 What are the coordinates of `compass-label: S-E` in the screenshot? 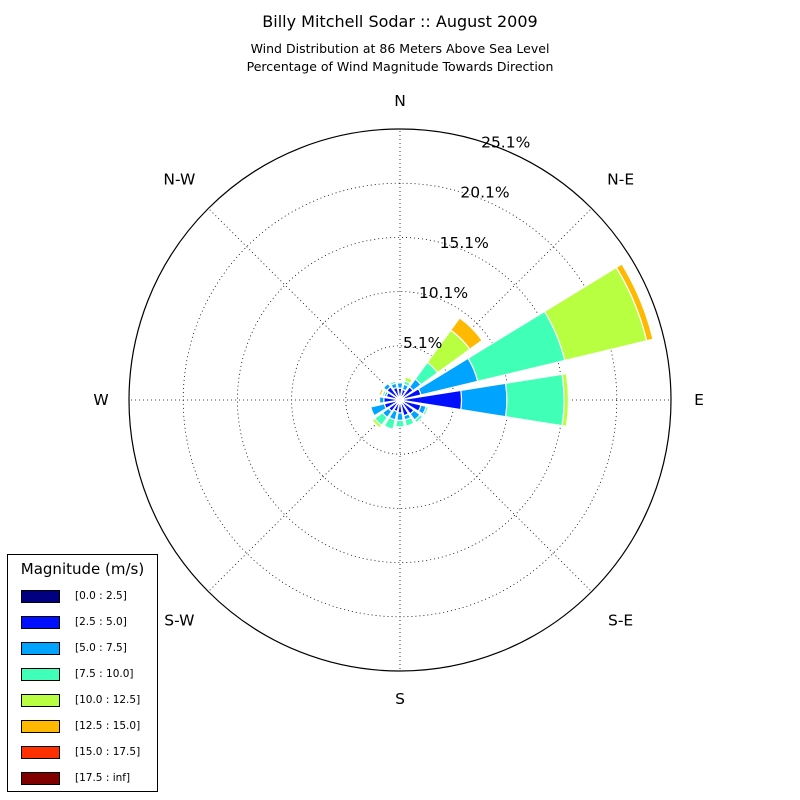 It's located at (620, 621).